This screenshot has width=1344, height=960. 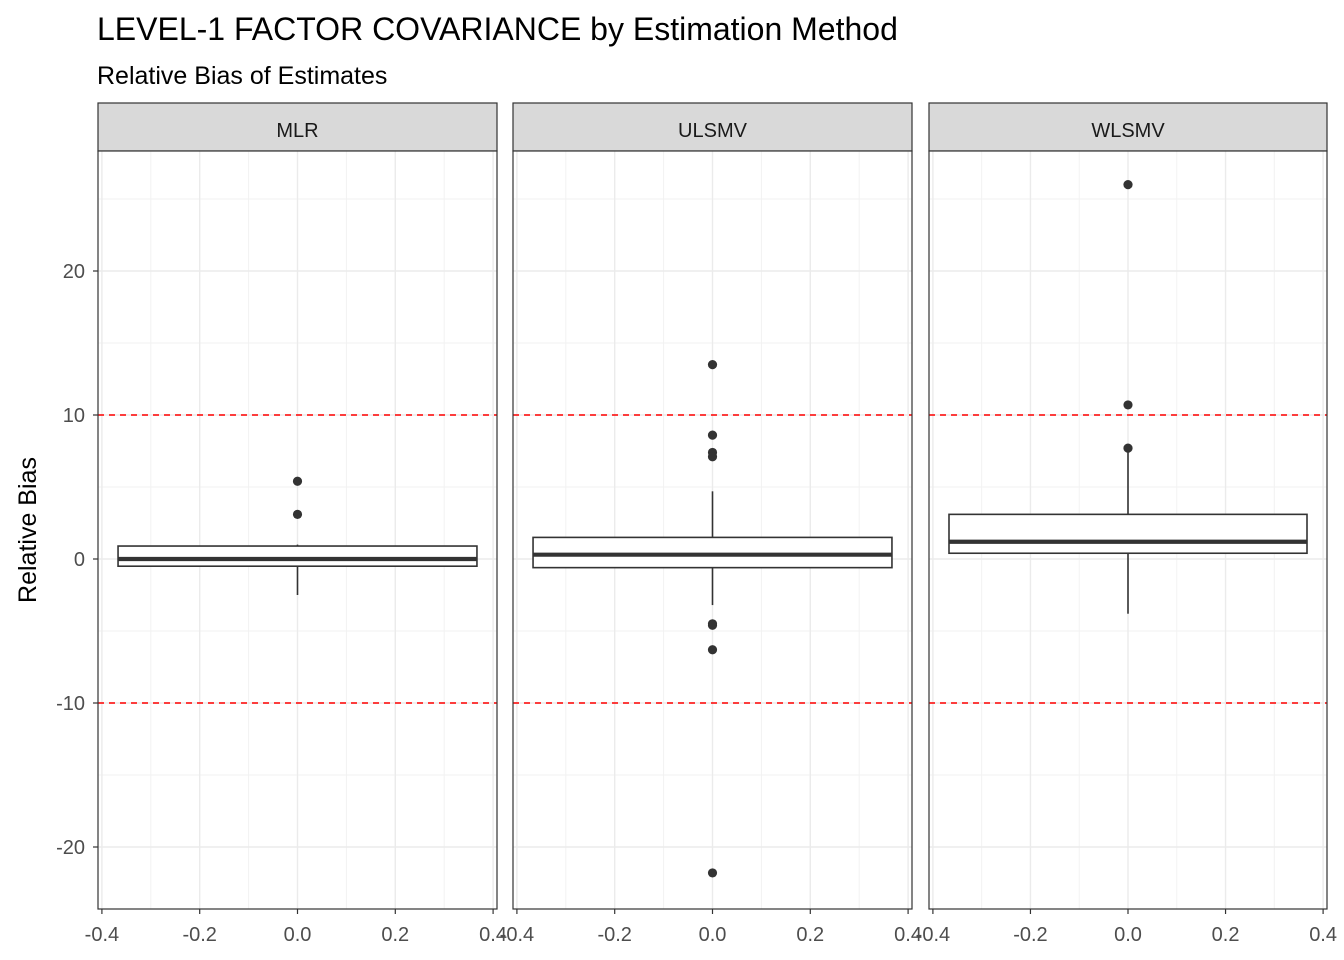 What do you see at coordinates (28, 530) in the screenshot?
I see `y-axis-label: Relative Bias` at bounding box center [28, 530].